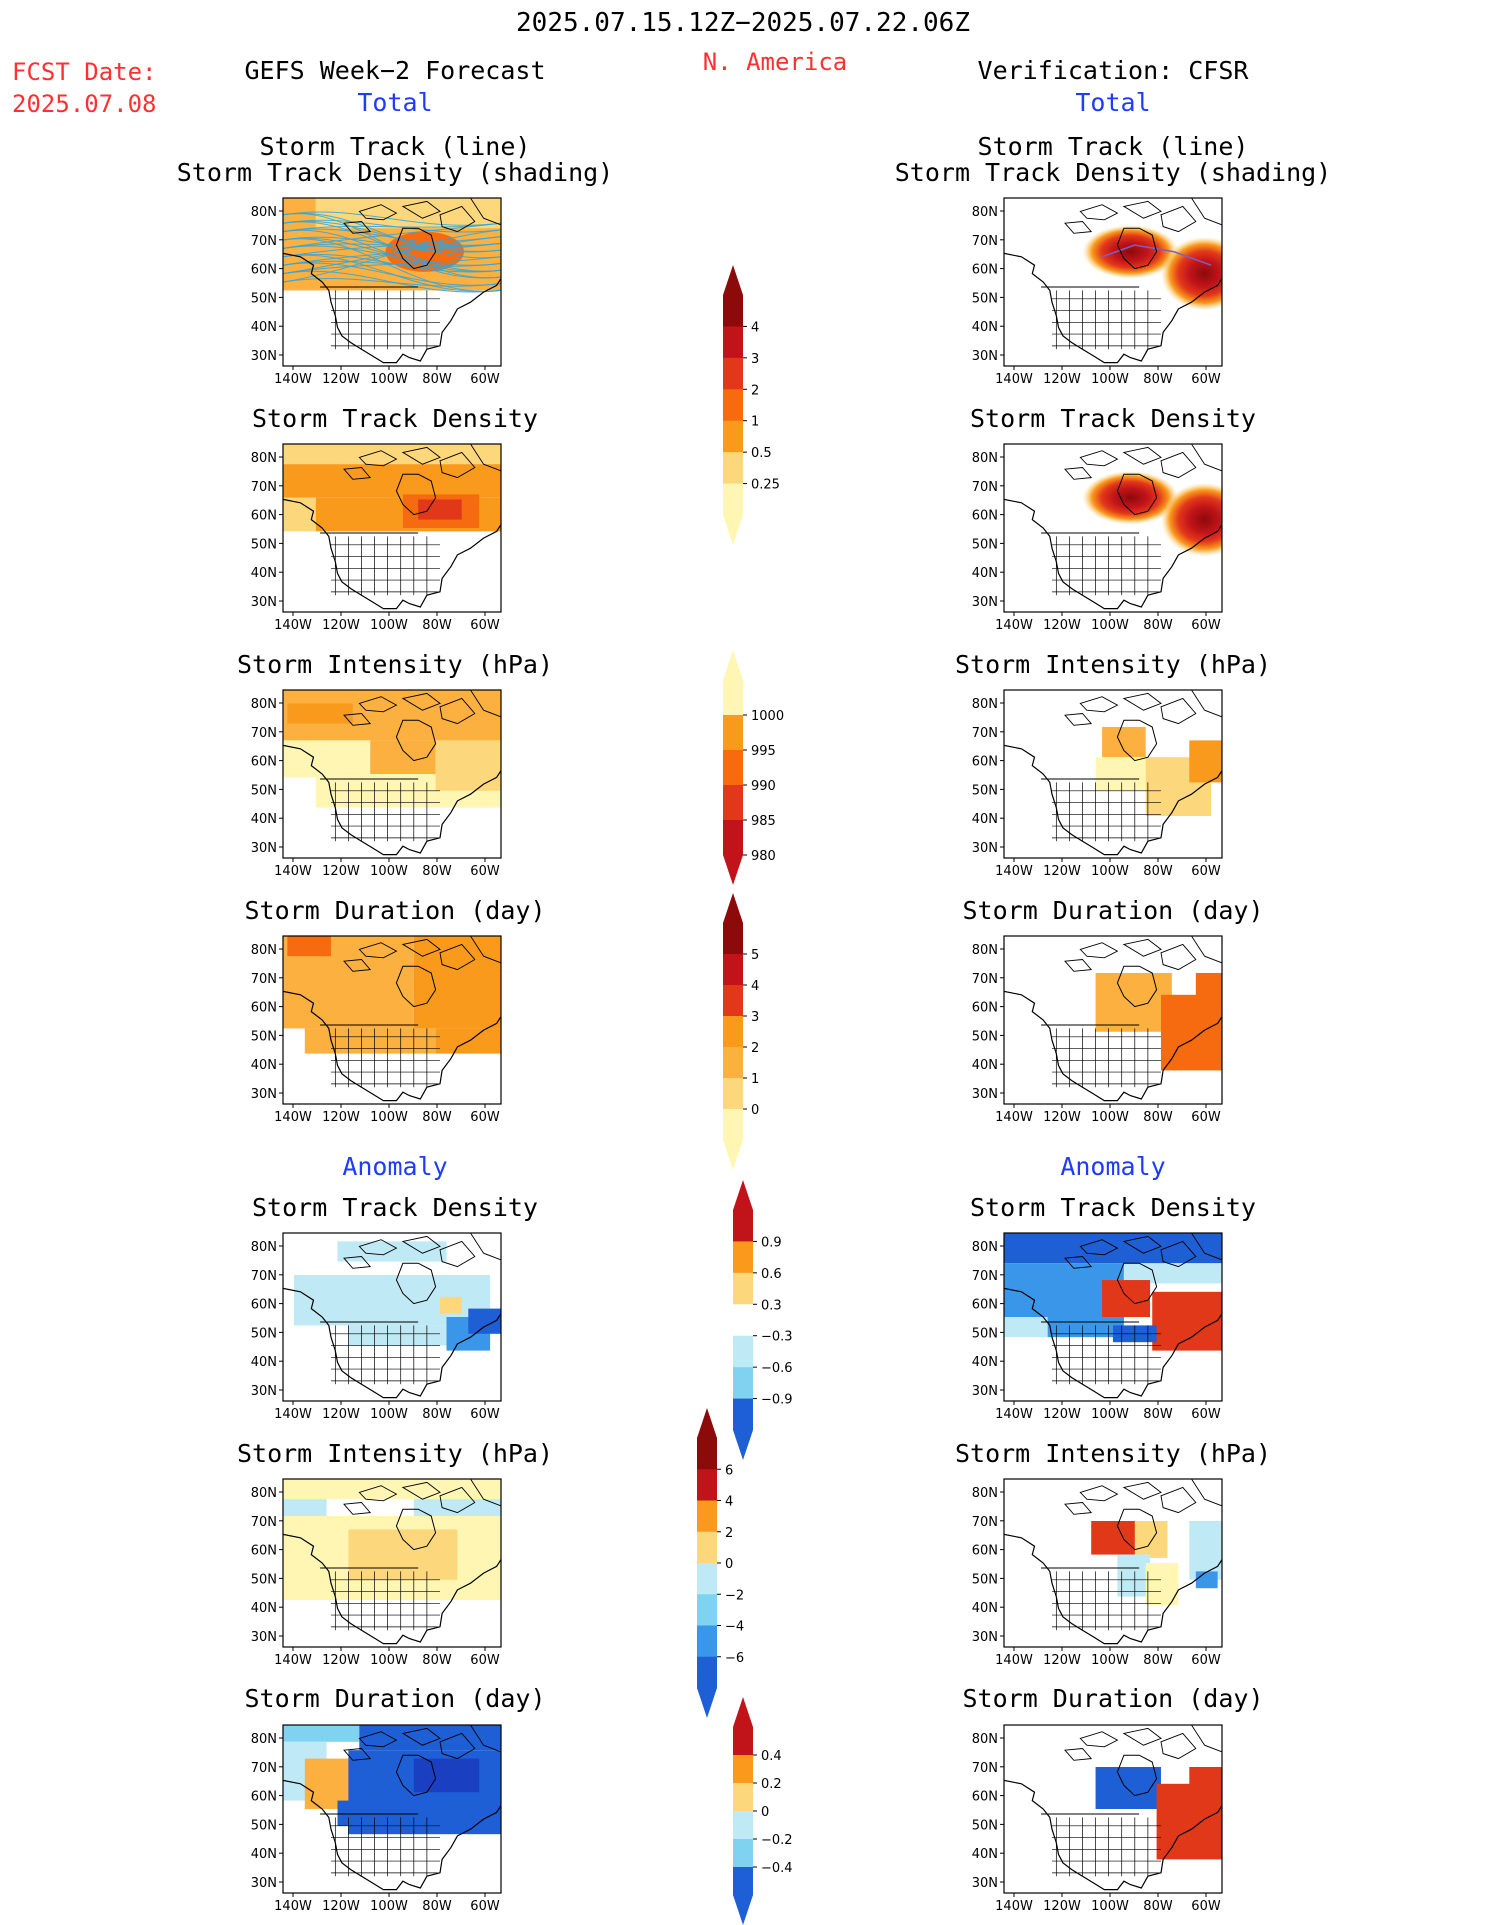 Image resolution: width=1487 pixels, height=1925 pixels. I want to click on colorbar-label: 3, so click(755, 359).